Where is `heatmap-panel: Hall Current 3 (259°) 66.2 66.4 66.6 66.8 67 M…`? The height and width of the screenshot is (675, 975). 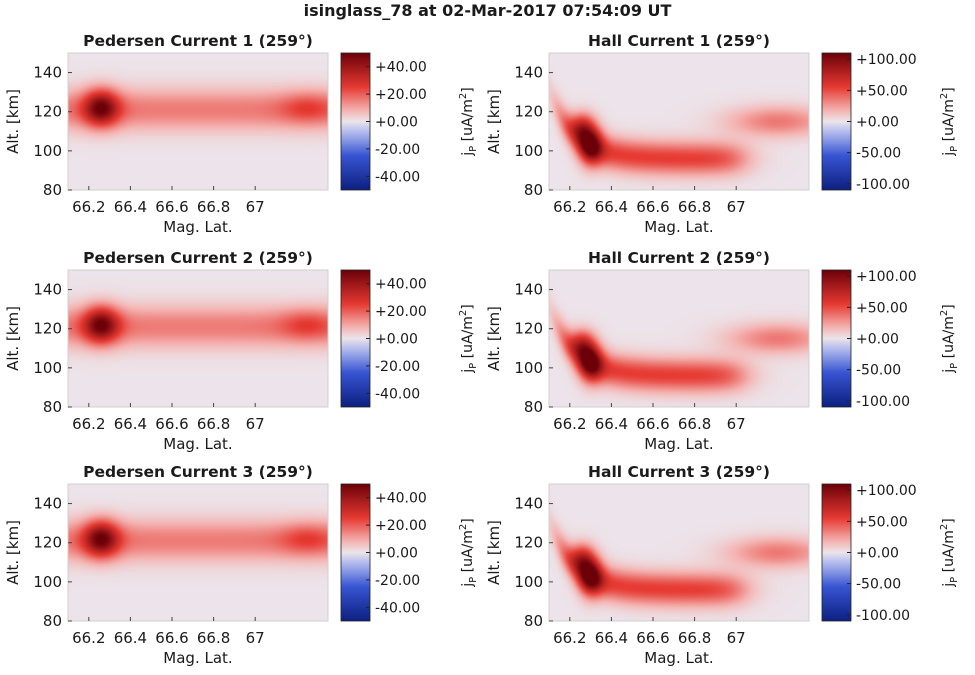 heatmap-panel: Hall Current 3 (259°) 66.2 66.4 66.6 66.8 67 M… is located at coordinates (722, 565).